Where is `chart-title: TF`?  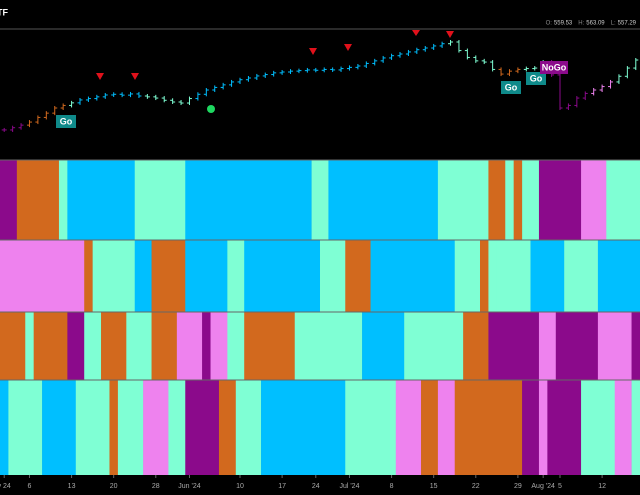
chart-title: TF is located at coordinates (4, 12).